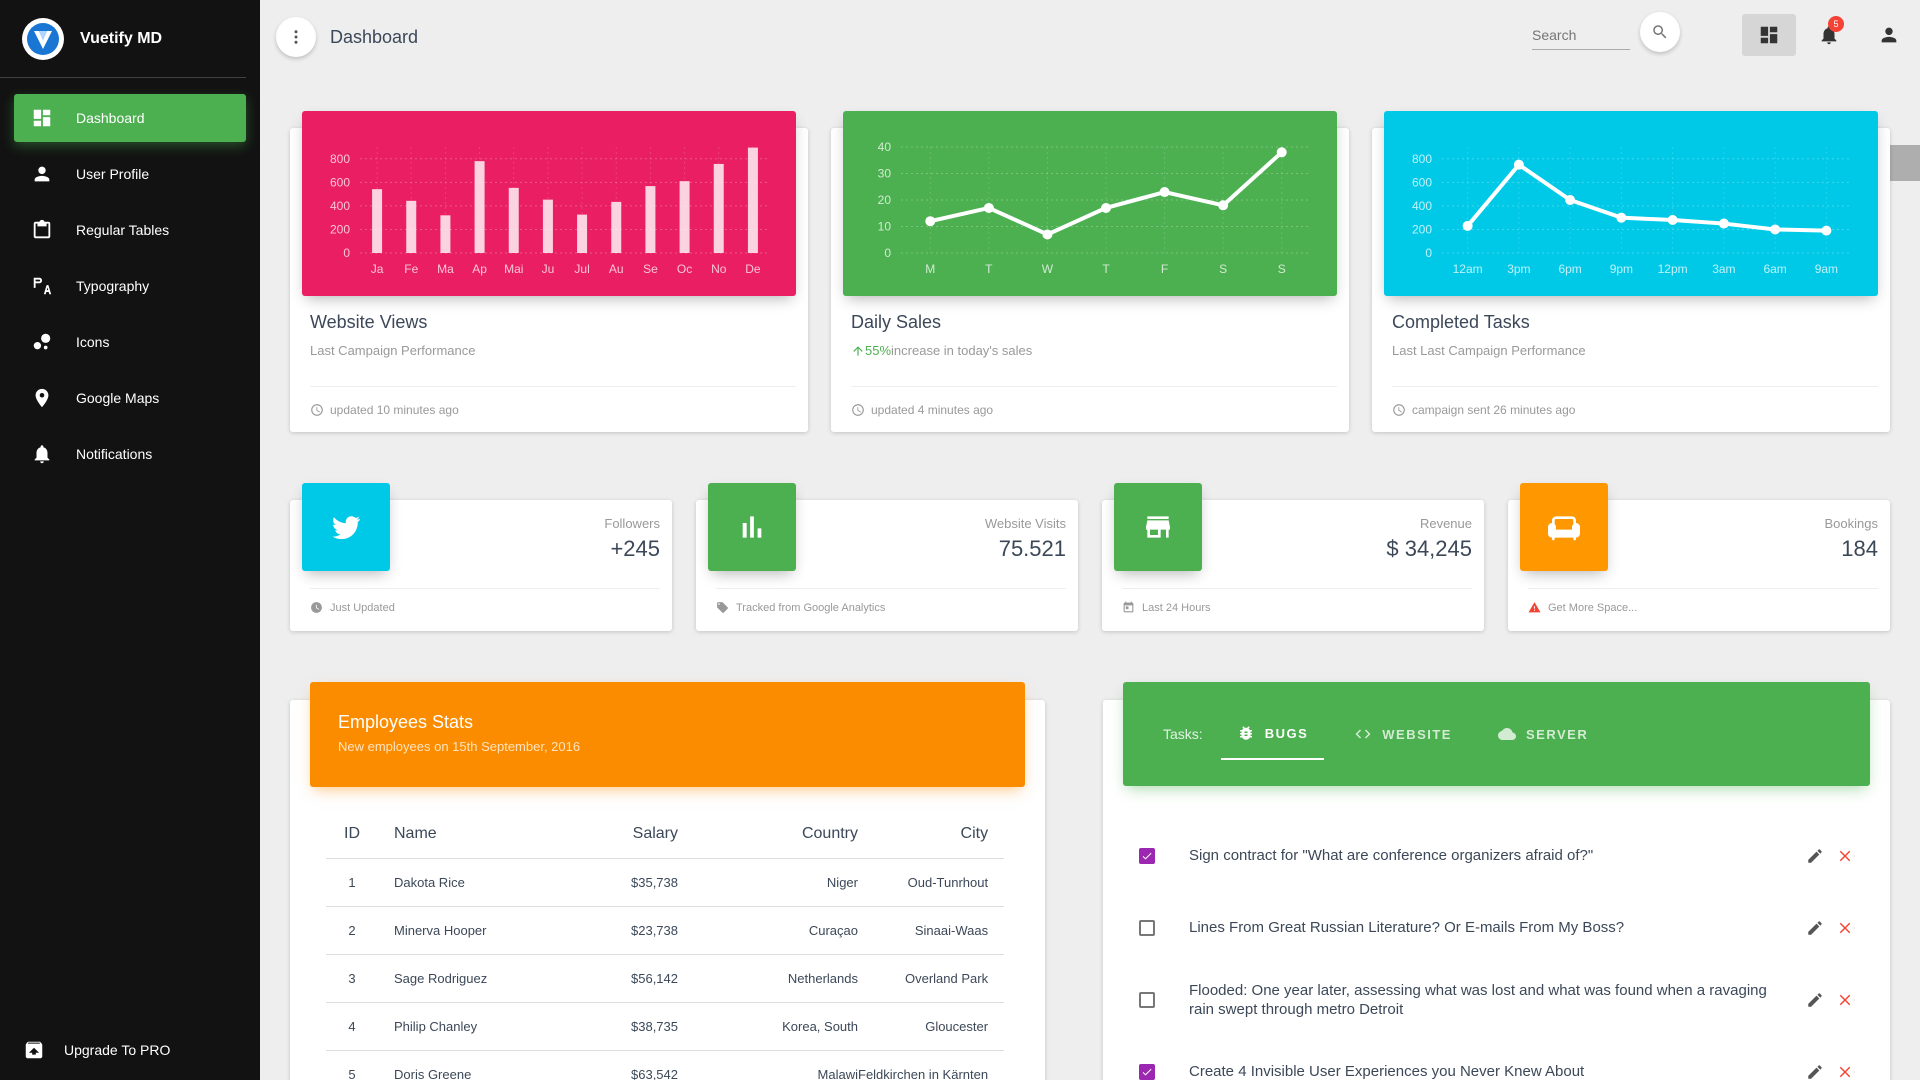  I want to click on y-tick-label: 200, so click(340, 229).